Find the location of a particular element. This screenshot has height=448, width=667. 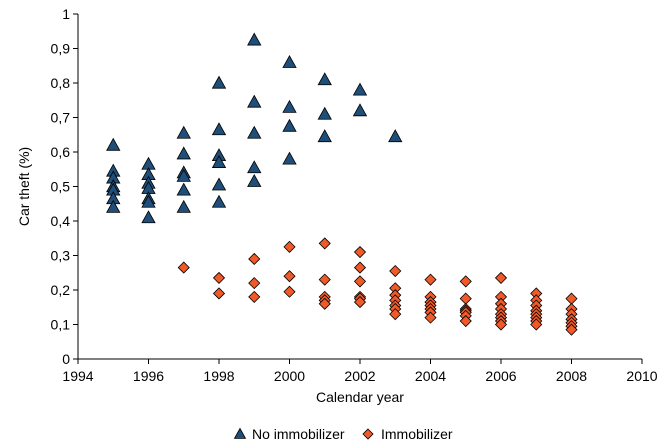

y-tick-label: 1 is located at coordinates (66, 14).